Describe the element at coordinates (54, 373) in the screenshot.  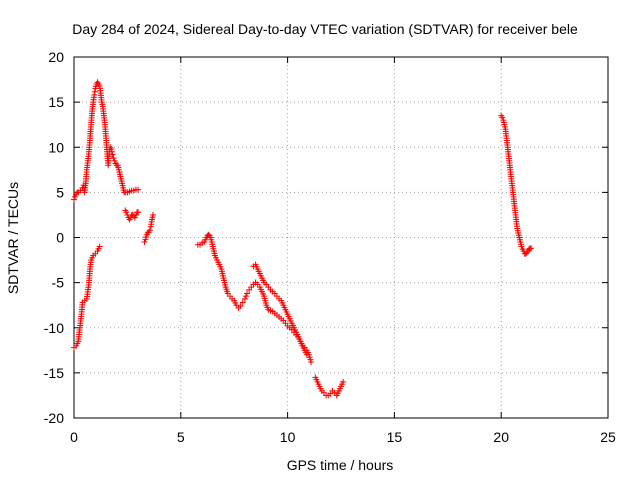
I see `y-tick-label: -15` at that location.